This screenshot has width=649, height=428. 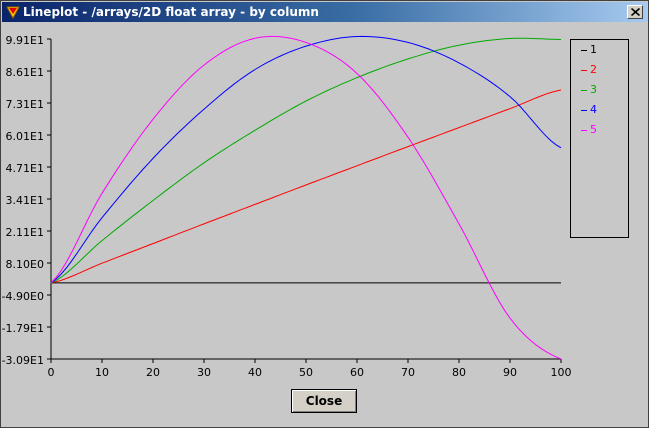 I want to click on y-tick-label: -3.09E1, so click(x=23, y=360).